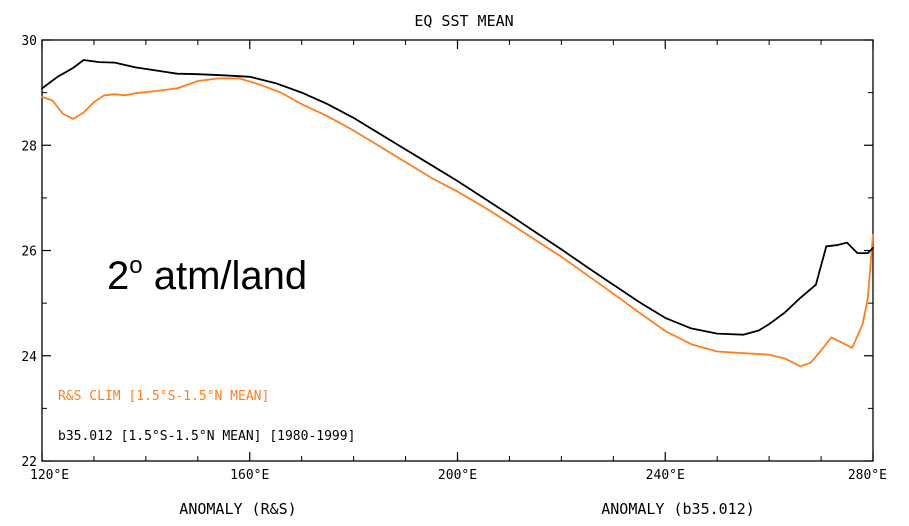 The width and height of the screenshot is (909, 526). I want to click on chart-title: EQ SST MEAN, so click(463, 21).